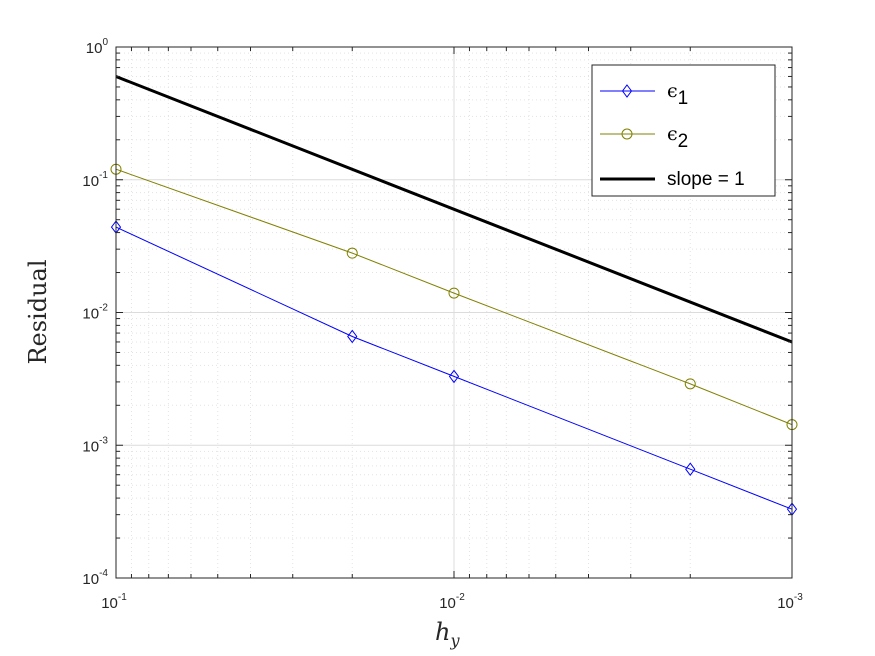 The width and height of the screenshot is (875, 656). I want to click on legend-item-2: ϵ2, so click(644, 137).